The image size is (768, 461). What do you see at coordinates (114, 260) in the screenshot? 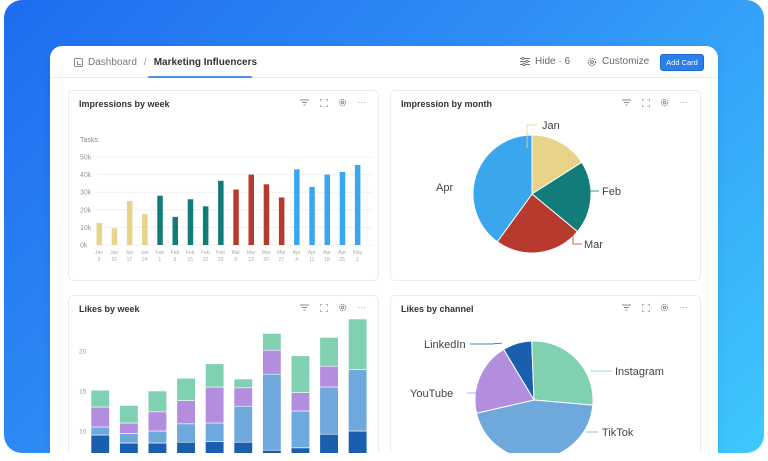
I see `x-tick: 10` at bounding box center [114, 260].